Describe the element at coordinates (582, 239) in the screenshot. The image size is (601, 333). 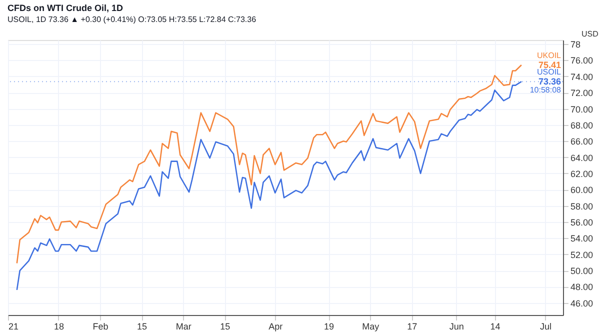
I see `y-tick-label: 54.00` at that location.